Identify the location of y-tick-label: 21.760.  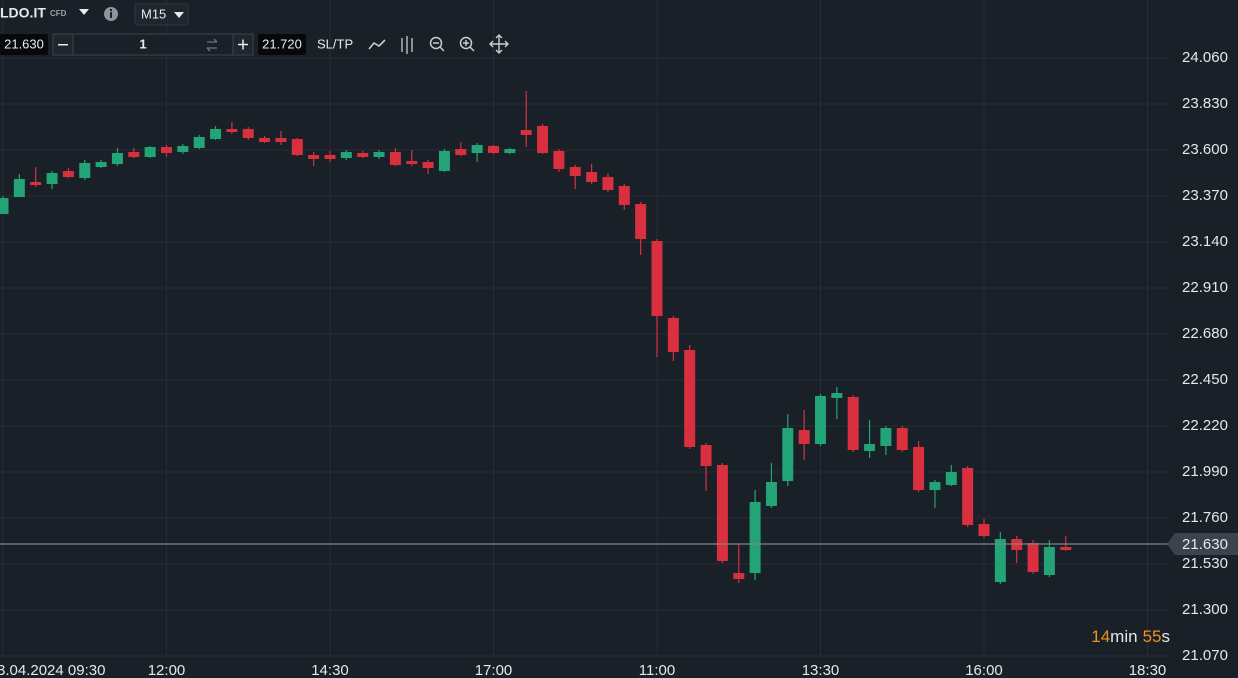
(1205, 517).